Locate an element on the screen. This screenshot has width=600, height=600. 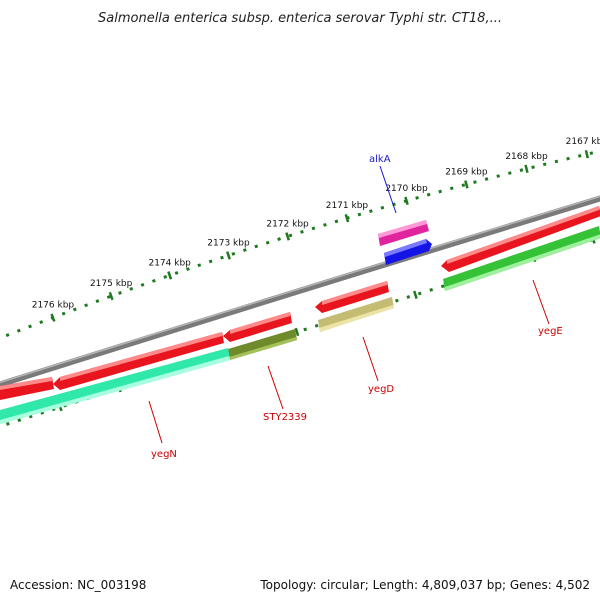
scale-tick-label: 2176 kbp is located at coordinates (53, 306).